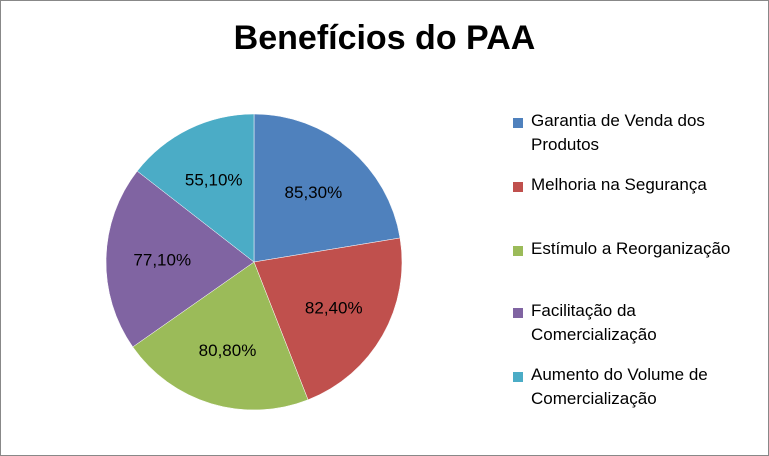 Image resolution: width=769 pixels, height=456 pixels. I want to click on data-label-melhoria: 82,40%, so click(334, 307).